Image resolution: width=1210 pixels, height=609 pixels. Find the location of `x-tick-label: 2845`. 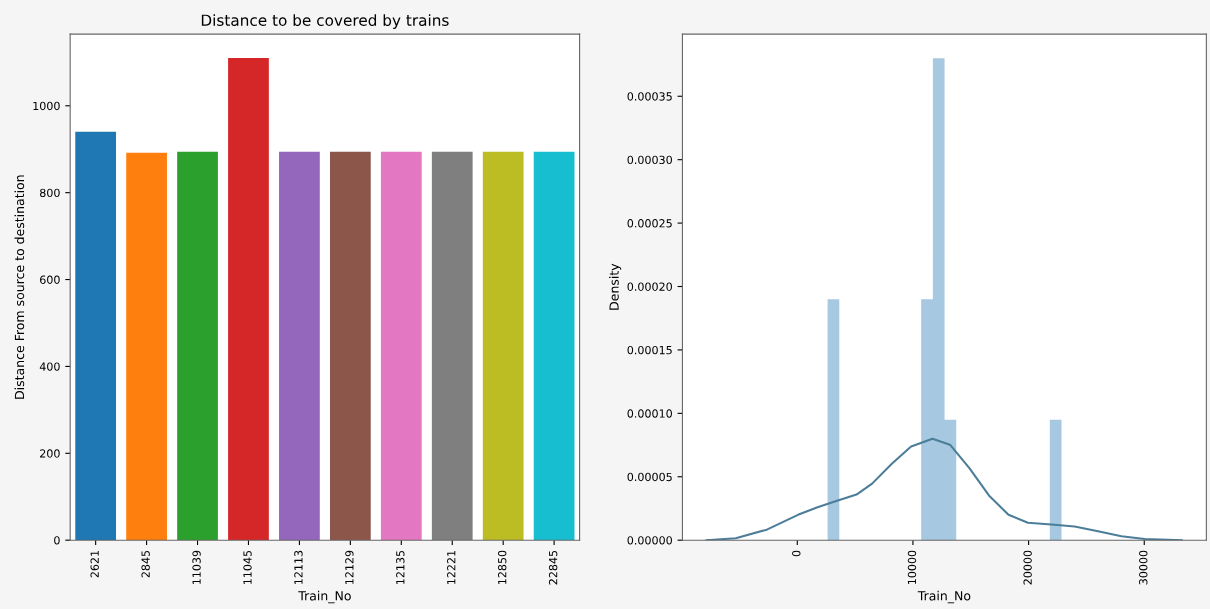

x-tick-label: 2845 is located at coordinates (145, 564).